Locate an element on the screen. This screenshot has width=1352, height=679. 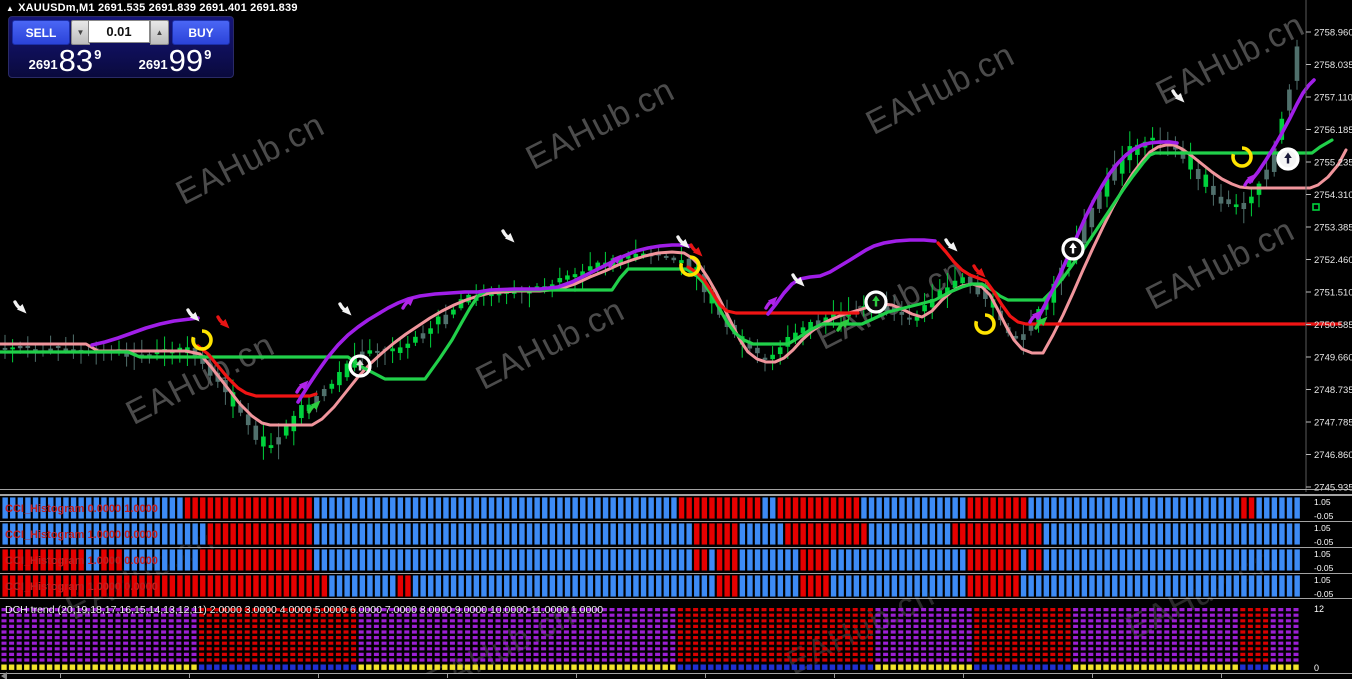
price-axis-label: 2746.860 is located at coordinates (1333, 455).